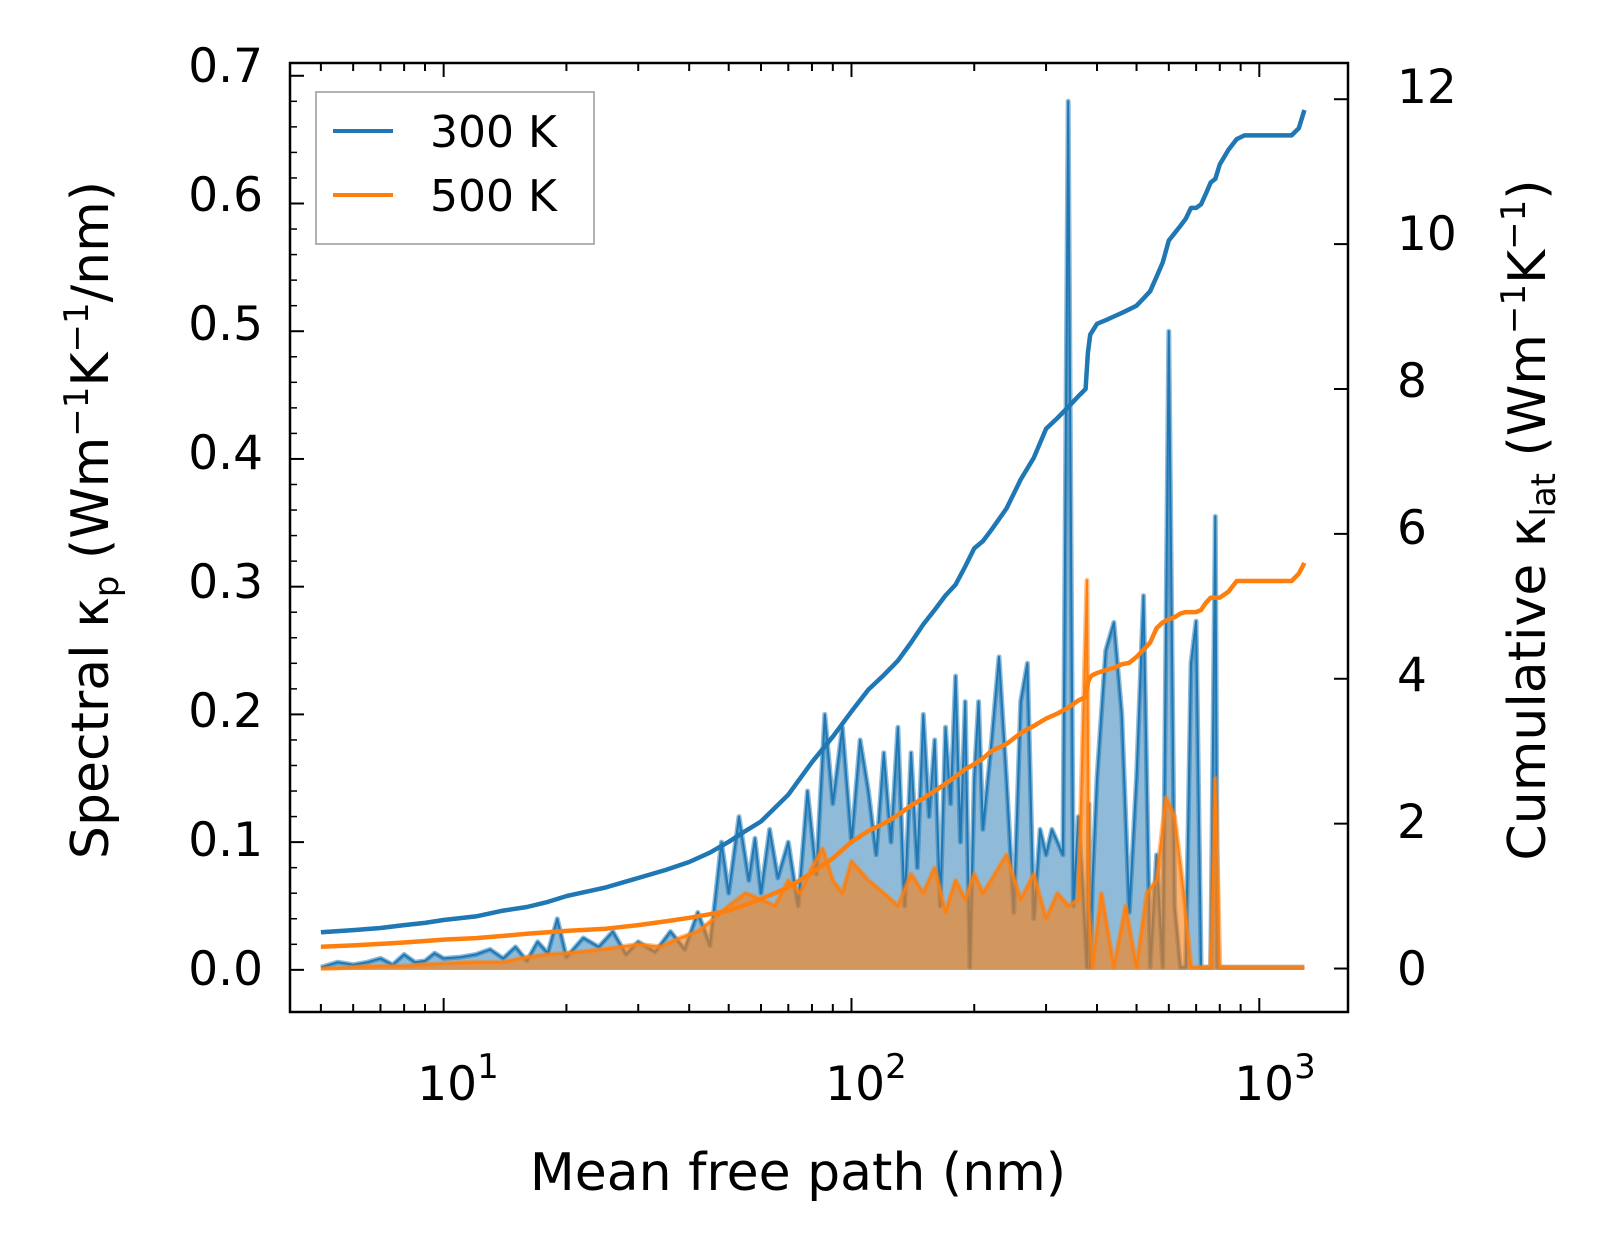 The height and width of the screenshot is (1260, 1623). I want to click on x-tick-label-1000: 10³, so click(1274, 1079).